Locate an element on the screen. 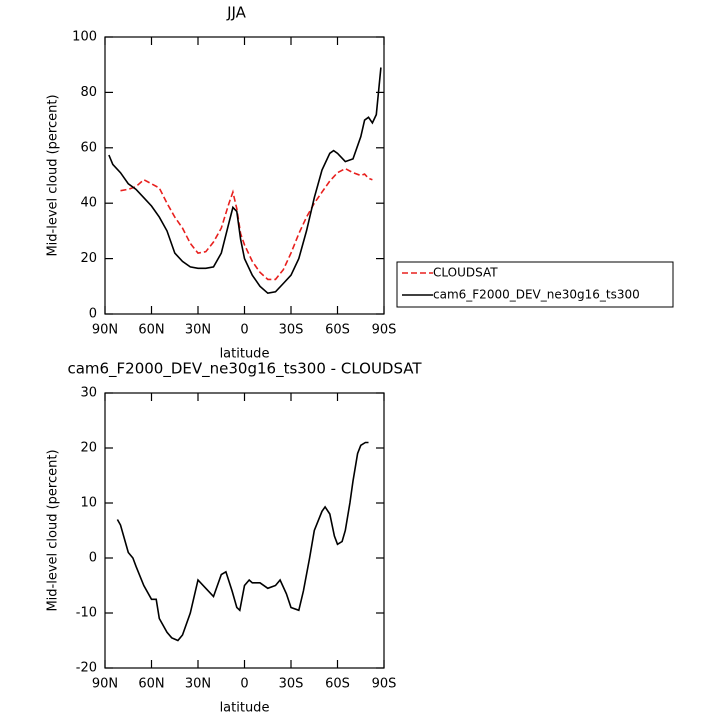 This screenshot has width=722, height=722. y-tick-label: -20 is located at coordinates (86, 668).